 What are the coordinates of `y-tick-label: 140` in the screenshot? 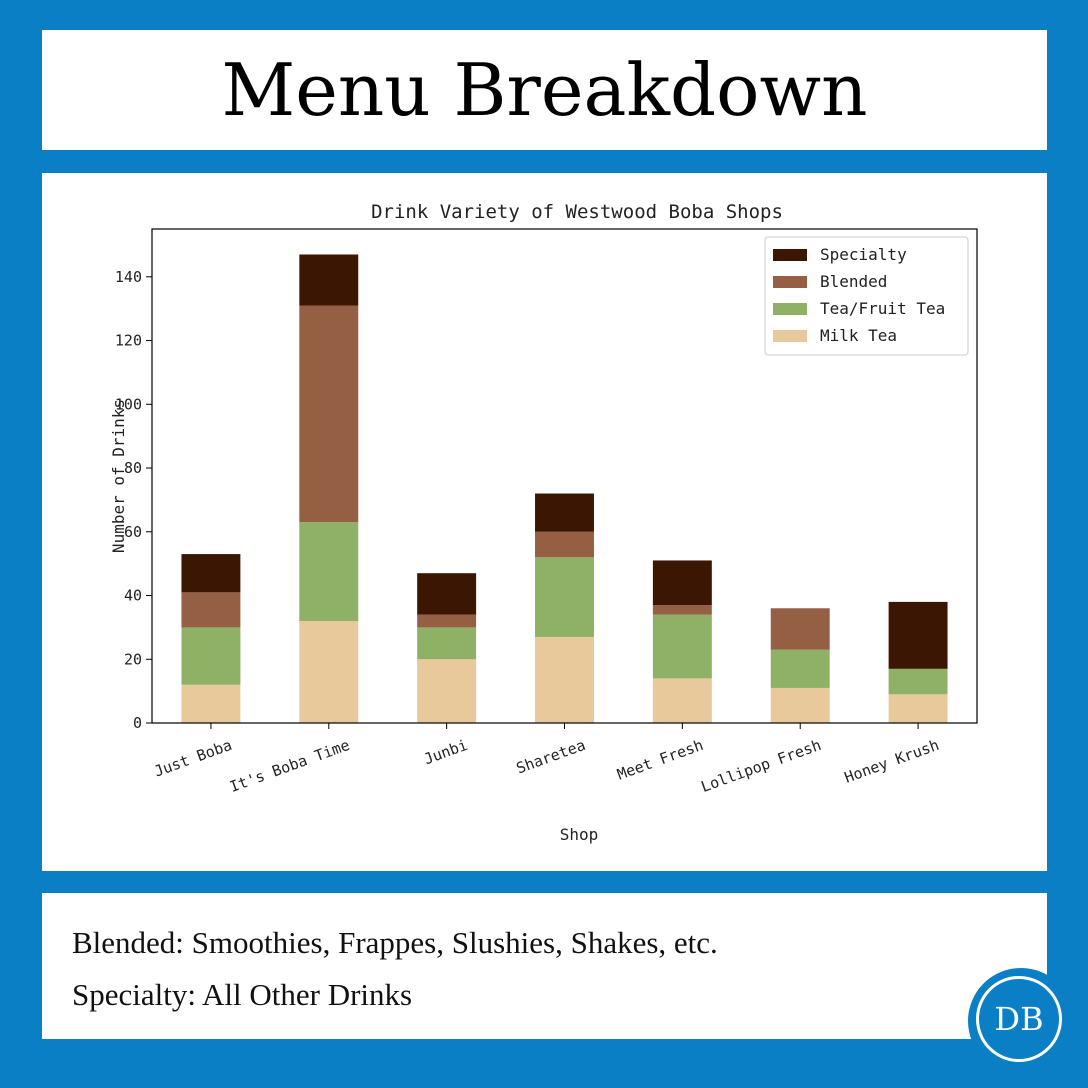 It's located at (128, 277).